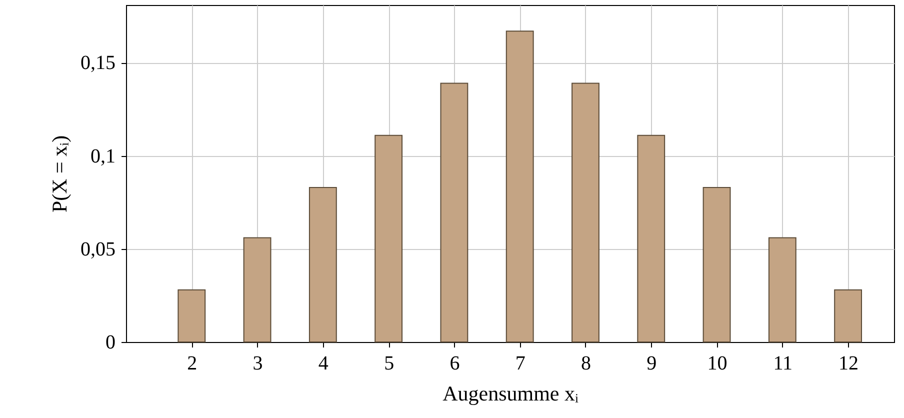 The image size is (904, 418). What do you see at coordinates (192, 363) in the screenshot?
I see `x-tick-label: 2` at bounding box center [192, 363].